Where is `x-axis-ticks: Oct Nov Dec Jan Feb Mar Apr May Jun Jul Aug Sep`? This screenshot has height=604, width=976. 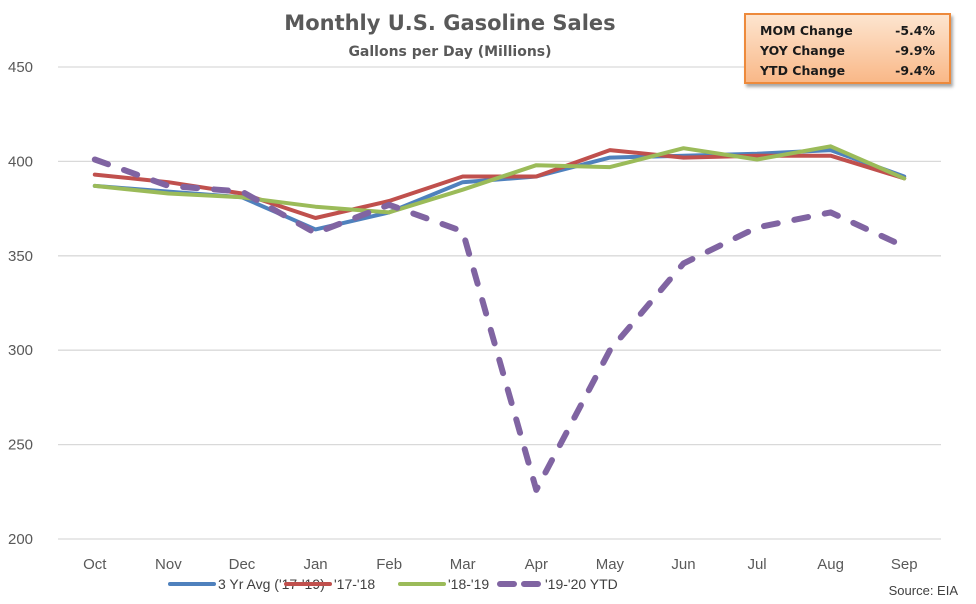 x-axis-ticks: Oct Nov Dec Jan Feb Mar Apr May Jun Jul Aug Sep is located at coordinates (500, 564).